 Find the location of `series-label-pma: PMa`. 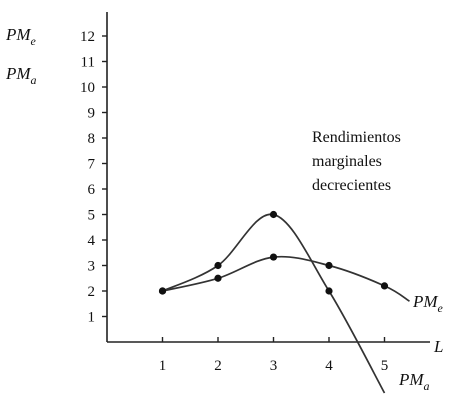

series-label-pma: PMa is located at coordinates (414, 381).